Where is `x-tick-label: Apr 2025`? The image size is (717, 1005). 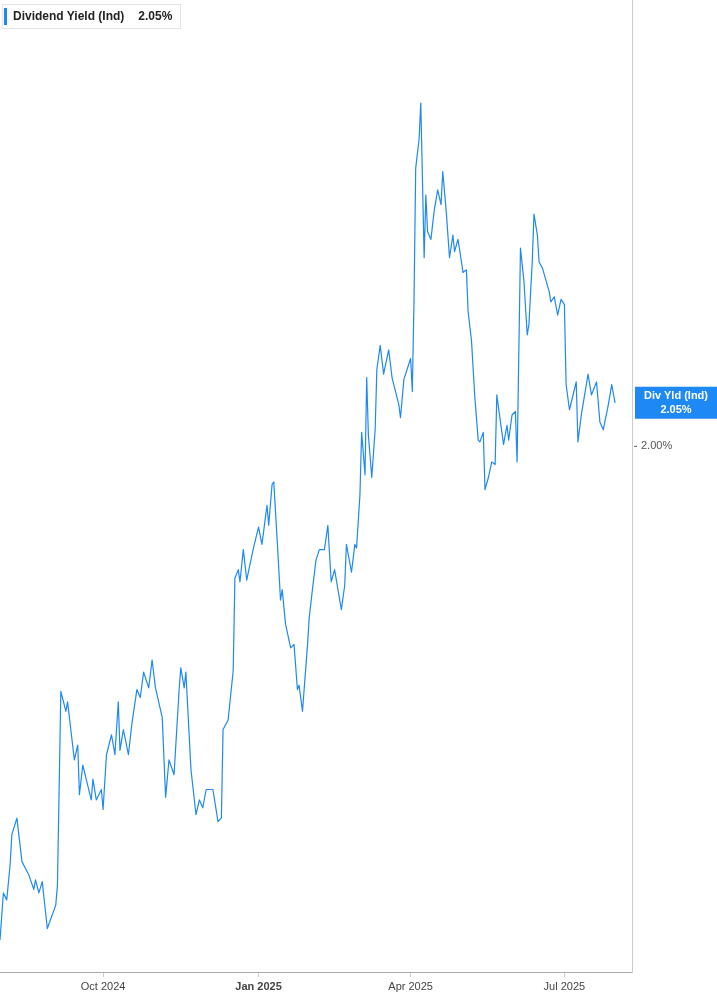 x-tick-label: Apr 2025 is located at coordinates (410, 985).